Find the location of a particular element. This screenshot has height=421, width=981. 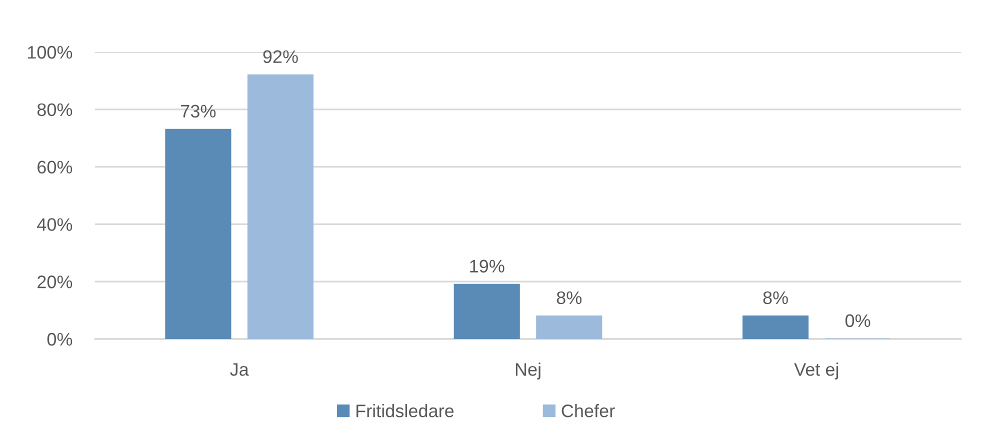

y-tick-label: 100% is located at coordinates (50, 52).